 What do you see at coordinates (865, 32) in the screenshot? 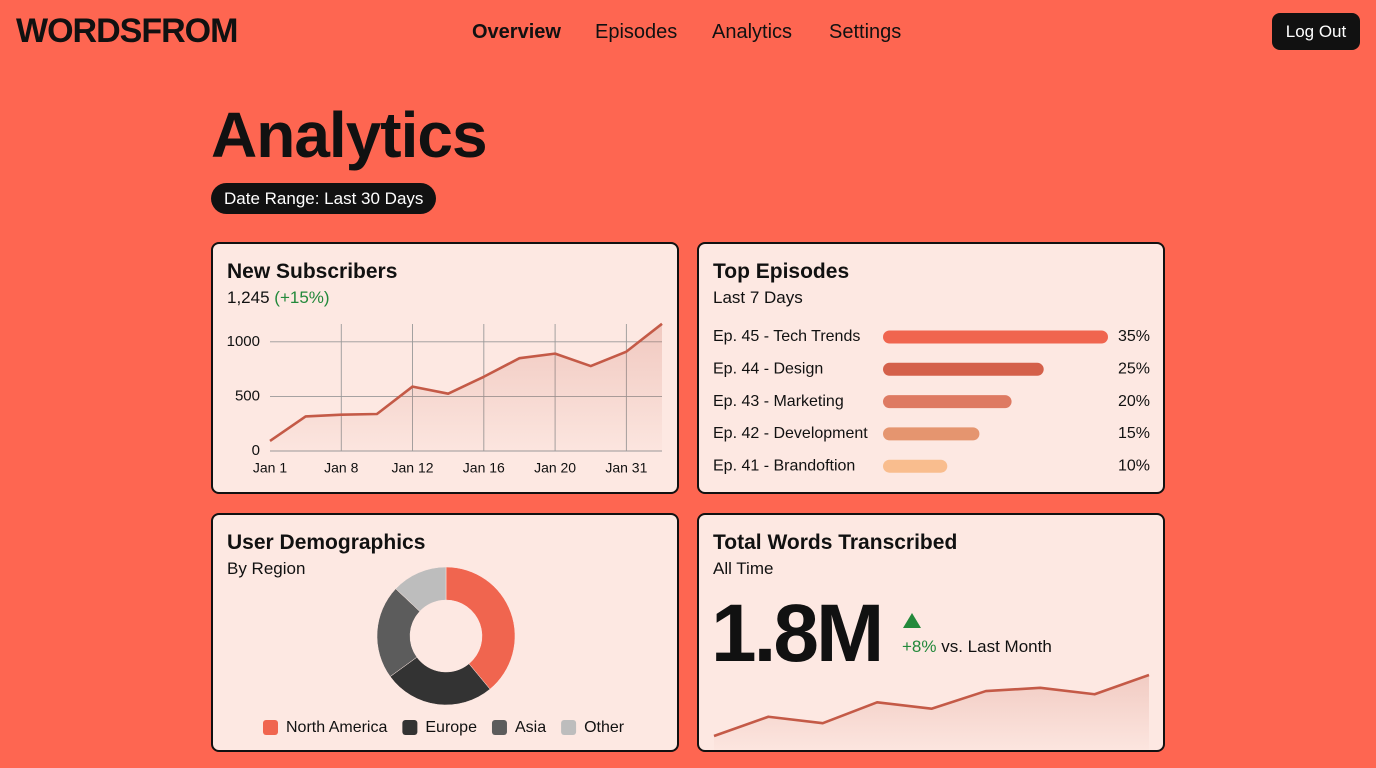
I see `nav-link: Settings` at bounding box center [865, 32].